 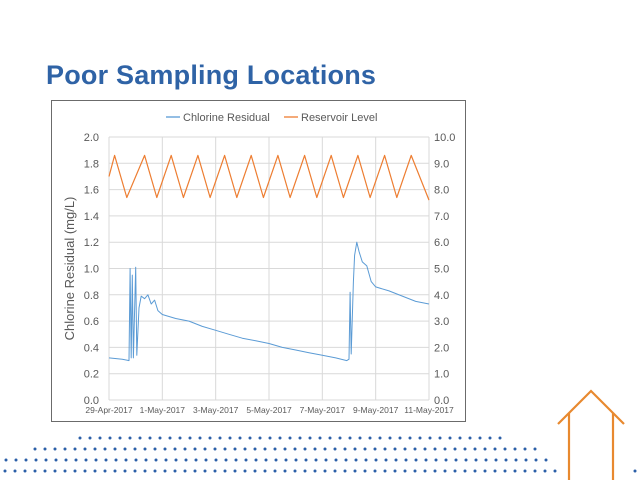 What do you see at coordinates (441, 401) in the screenshot?
I see `y-right-tick-label: 0.0` at bounding box center [441, 401].